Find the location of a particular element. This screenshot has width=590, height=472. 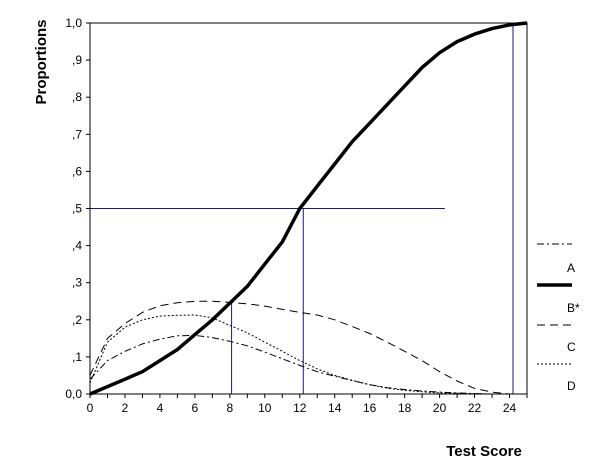

x-tick-label: 22 is located at coordinates (475, 408).